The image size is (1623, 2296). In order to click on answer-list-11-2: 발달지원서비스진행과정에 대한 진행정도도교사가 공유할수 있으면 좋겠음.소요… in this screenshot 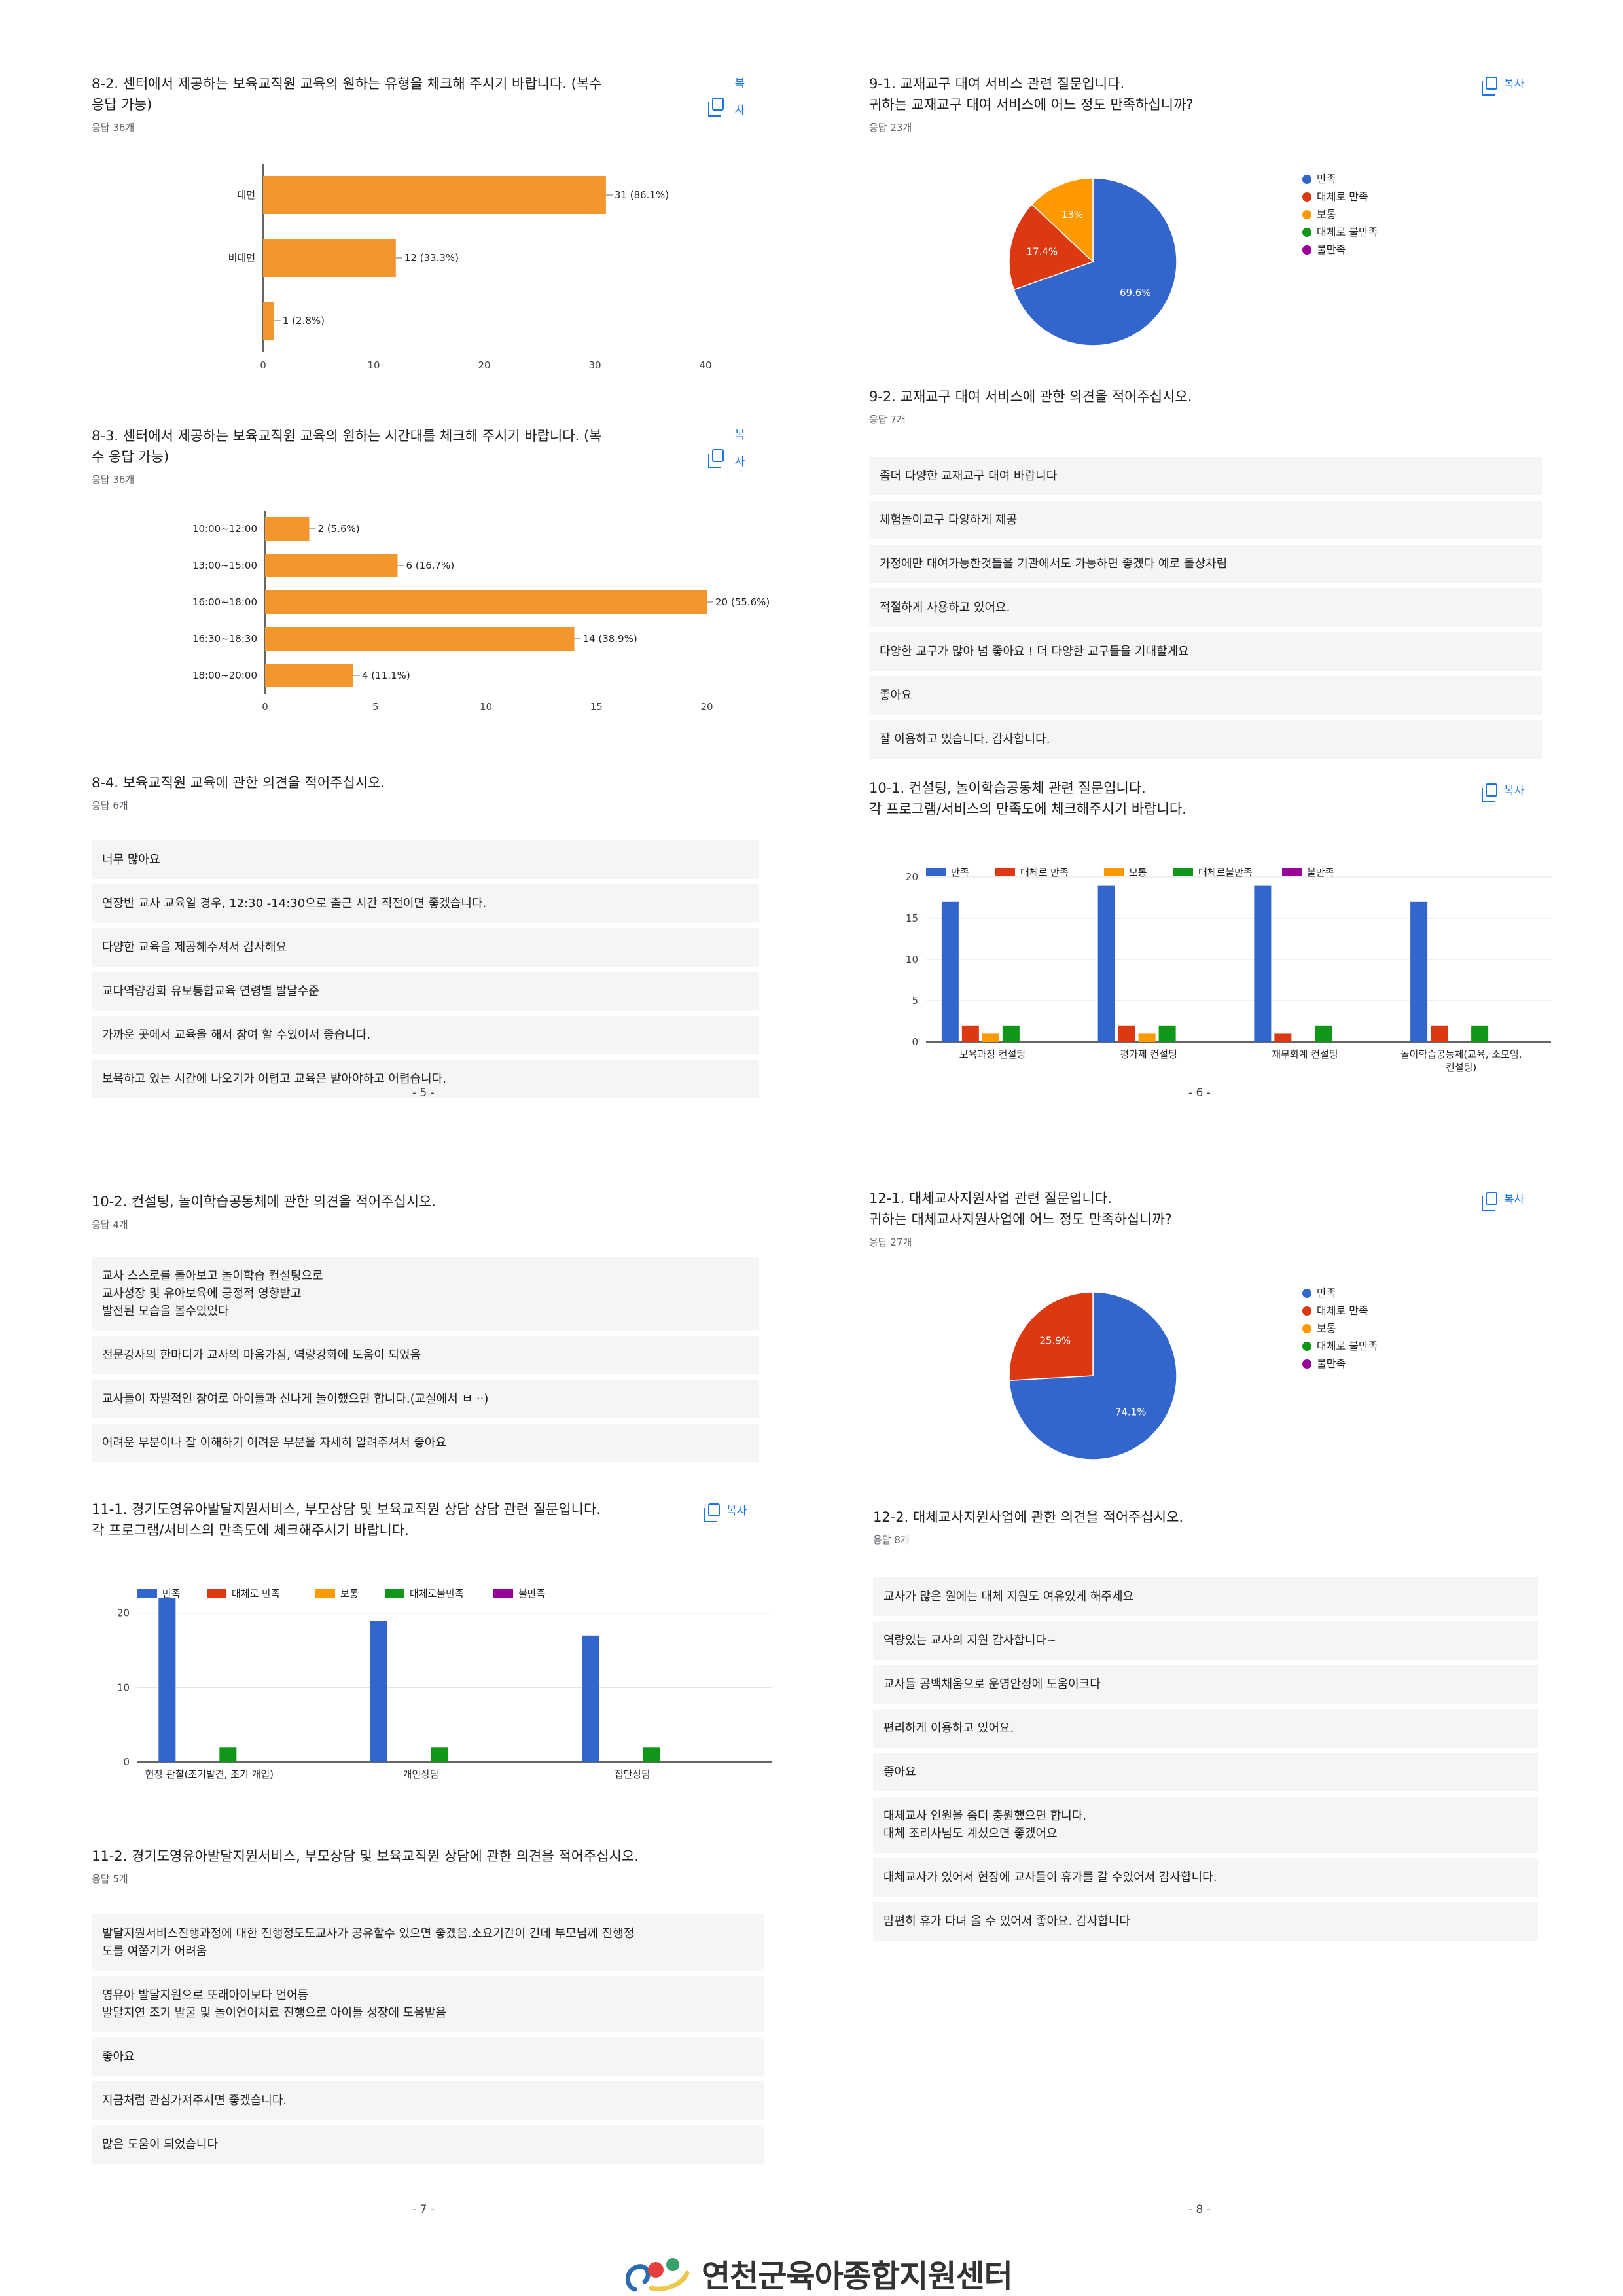, I will do `click(428, 2041)`.